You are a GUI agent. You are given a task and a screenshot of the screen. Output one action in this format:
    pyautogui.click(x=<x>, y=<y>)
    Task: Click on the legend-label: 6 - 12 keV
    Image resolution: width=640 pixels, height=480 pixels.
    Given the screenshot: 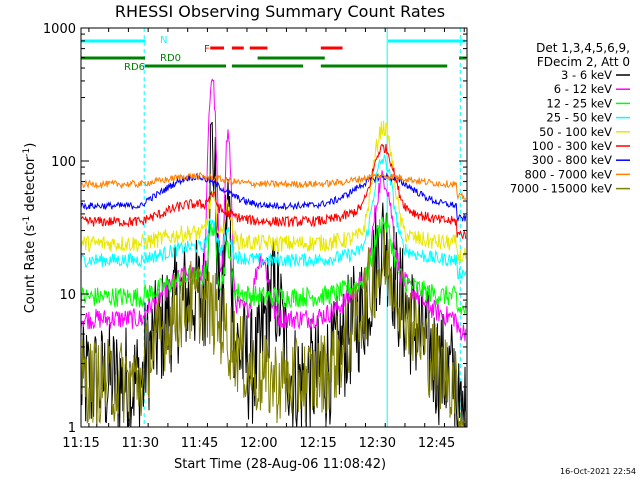 What is the action you would take?
    pyautogui.click(x=583, y=89)
    